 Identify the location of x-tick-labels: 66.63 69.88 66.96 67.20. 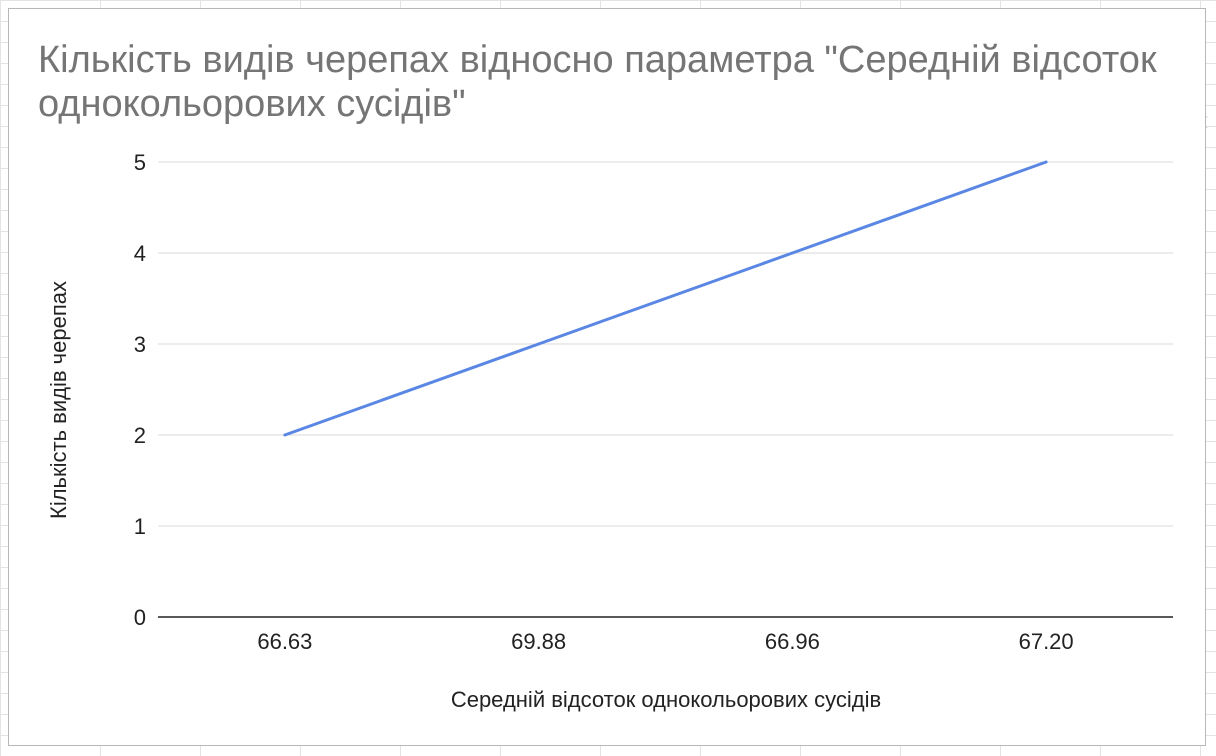
(665, 641).